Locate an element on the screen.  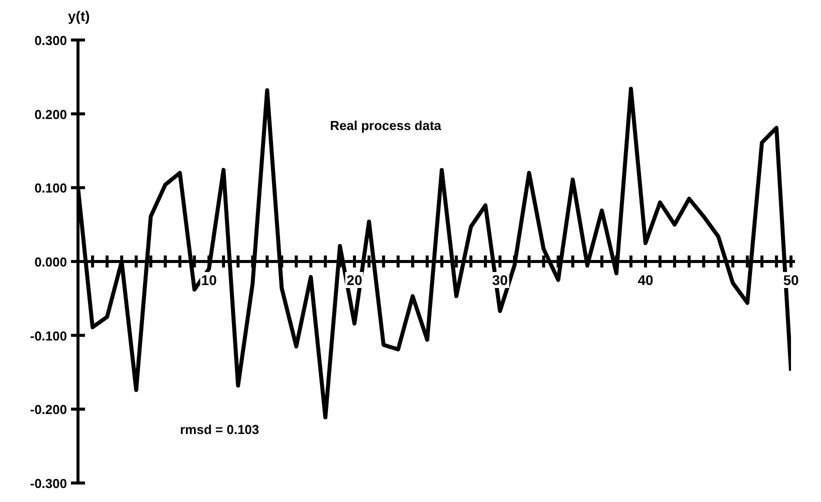
annotation: rmsd = 0.103 is located at coordinates (220, 429).